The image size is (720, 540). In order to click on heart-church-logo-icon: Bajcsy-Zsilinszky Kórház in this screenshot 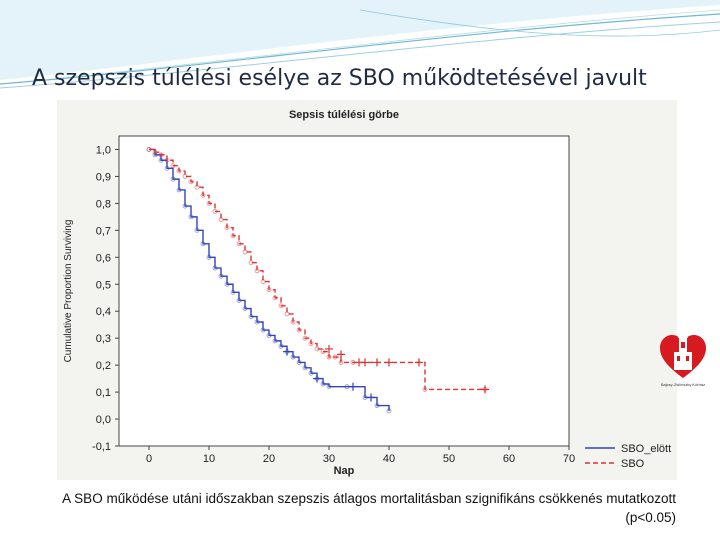, I will do `click(683, 354)`.